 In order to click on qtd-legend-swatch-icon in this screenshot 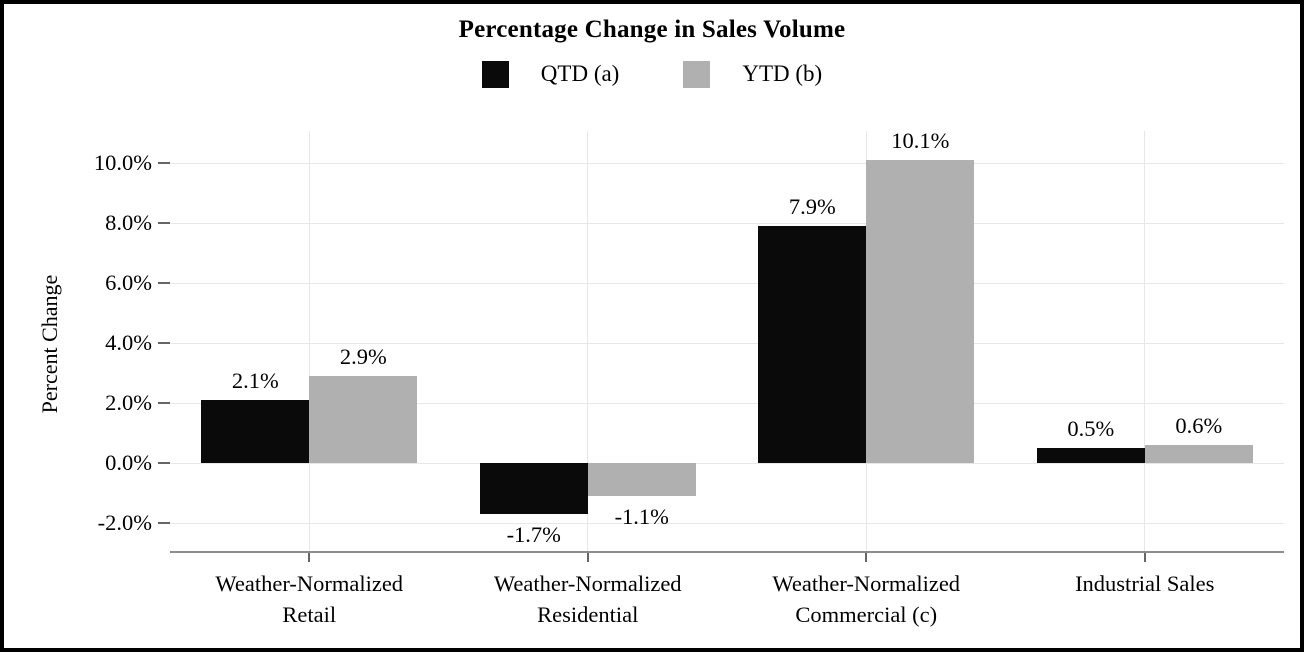, I will do `click(495, 74)`.